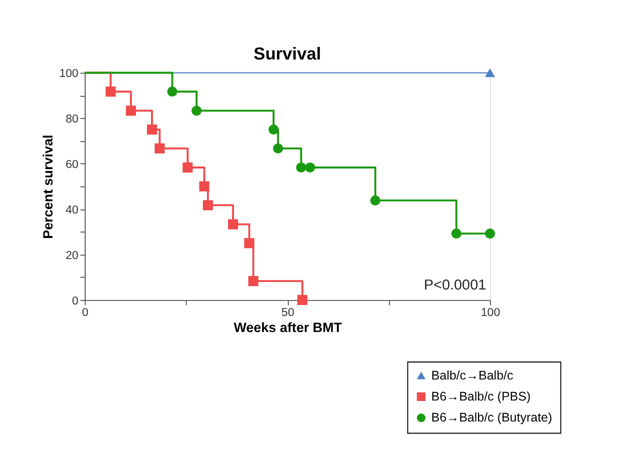  I want to click on y-tick-label: 0, so click(75, 301).